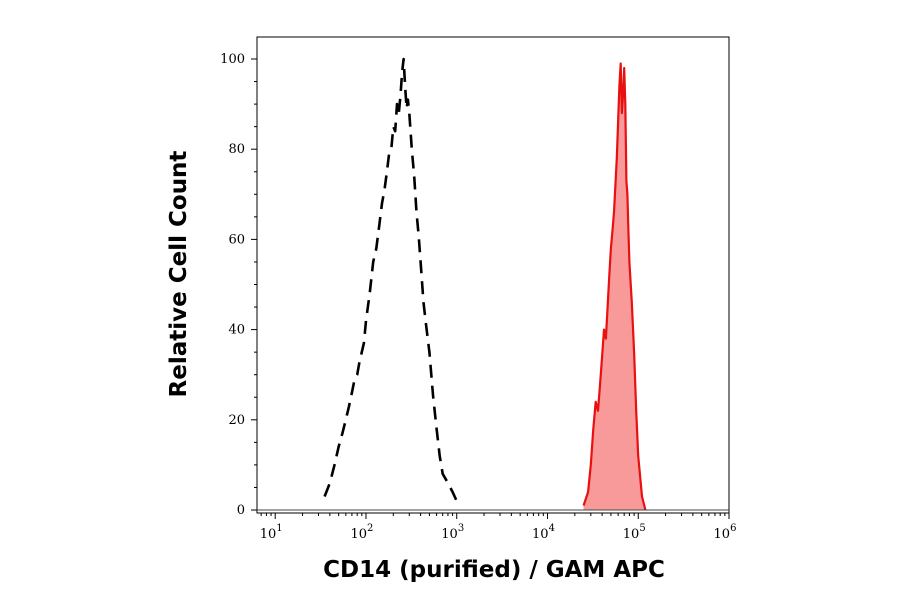 This screenshot has height=594, width=900. Describe the element at coordinates (236, 330) in the screenshot. I see `y-tick-label: 40` at that location.